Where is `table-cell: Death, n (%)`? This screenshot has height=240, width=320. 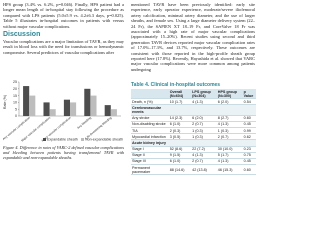 table-cell: Death, n (%) is located at coordinates (150, 102).